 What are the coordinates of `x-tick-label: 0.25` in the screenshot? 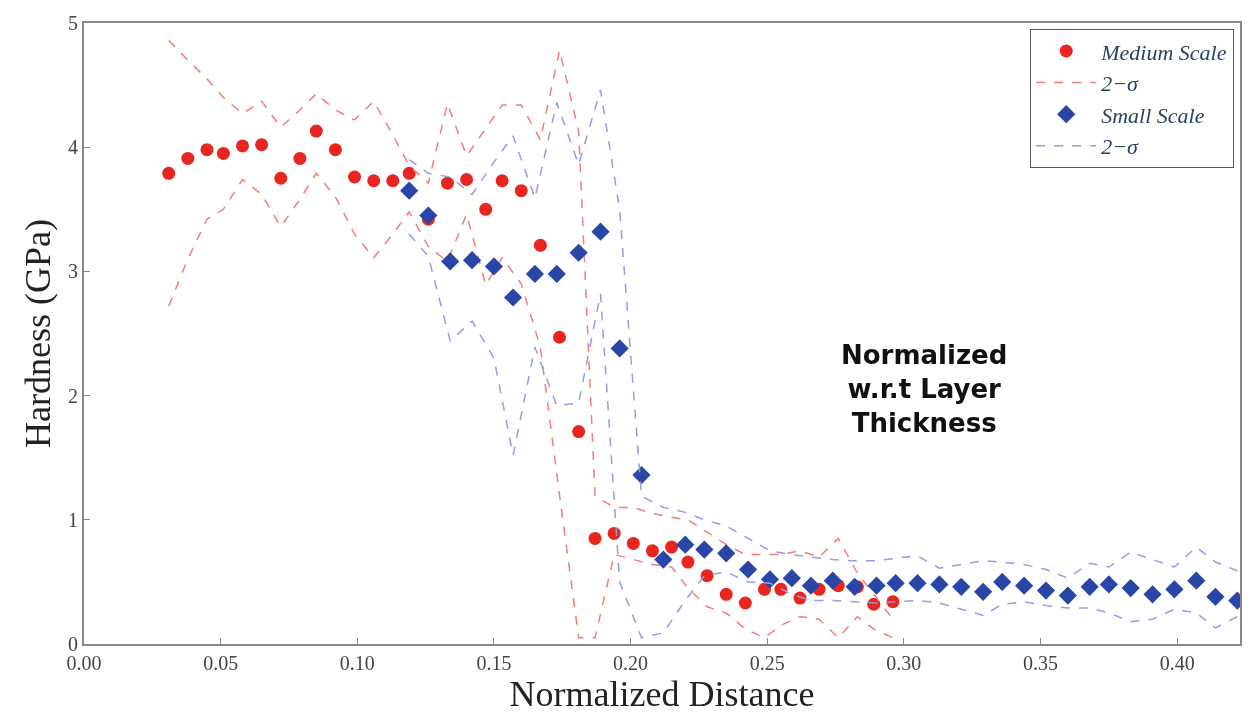 It's located at (767, 663).